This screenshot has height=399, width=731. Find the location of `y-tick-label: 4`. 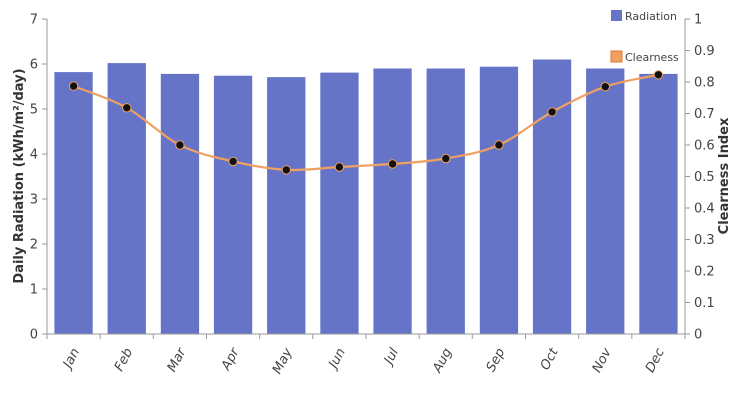

y-tick-label: 4 is located at coordinates (34, 155).